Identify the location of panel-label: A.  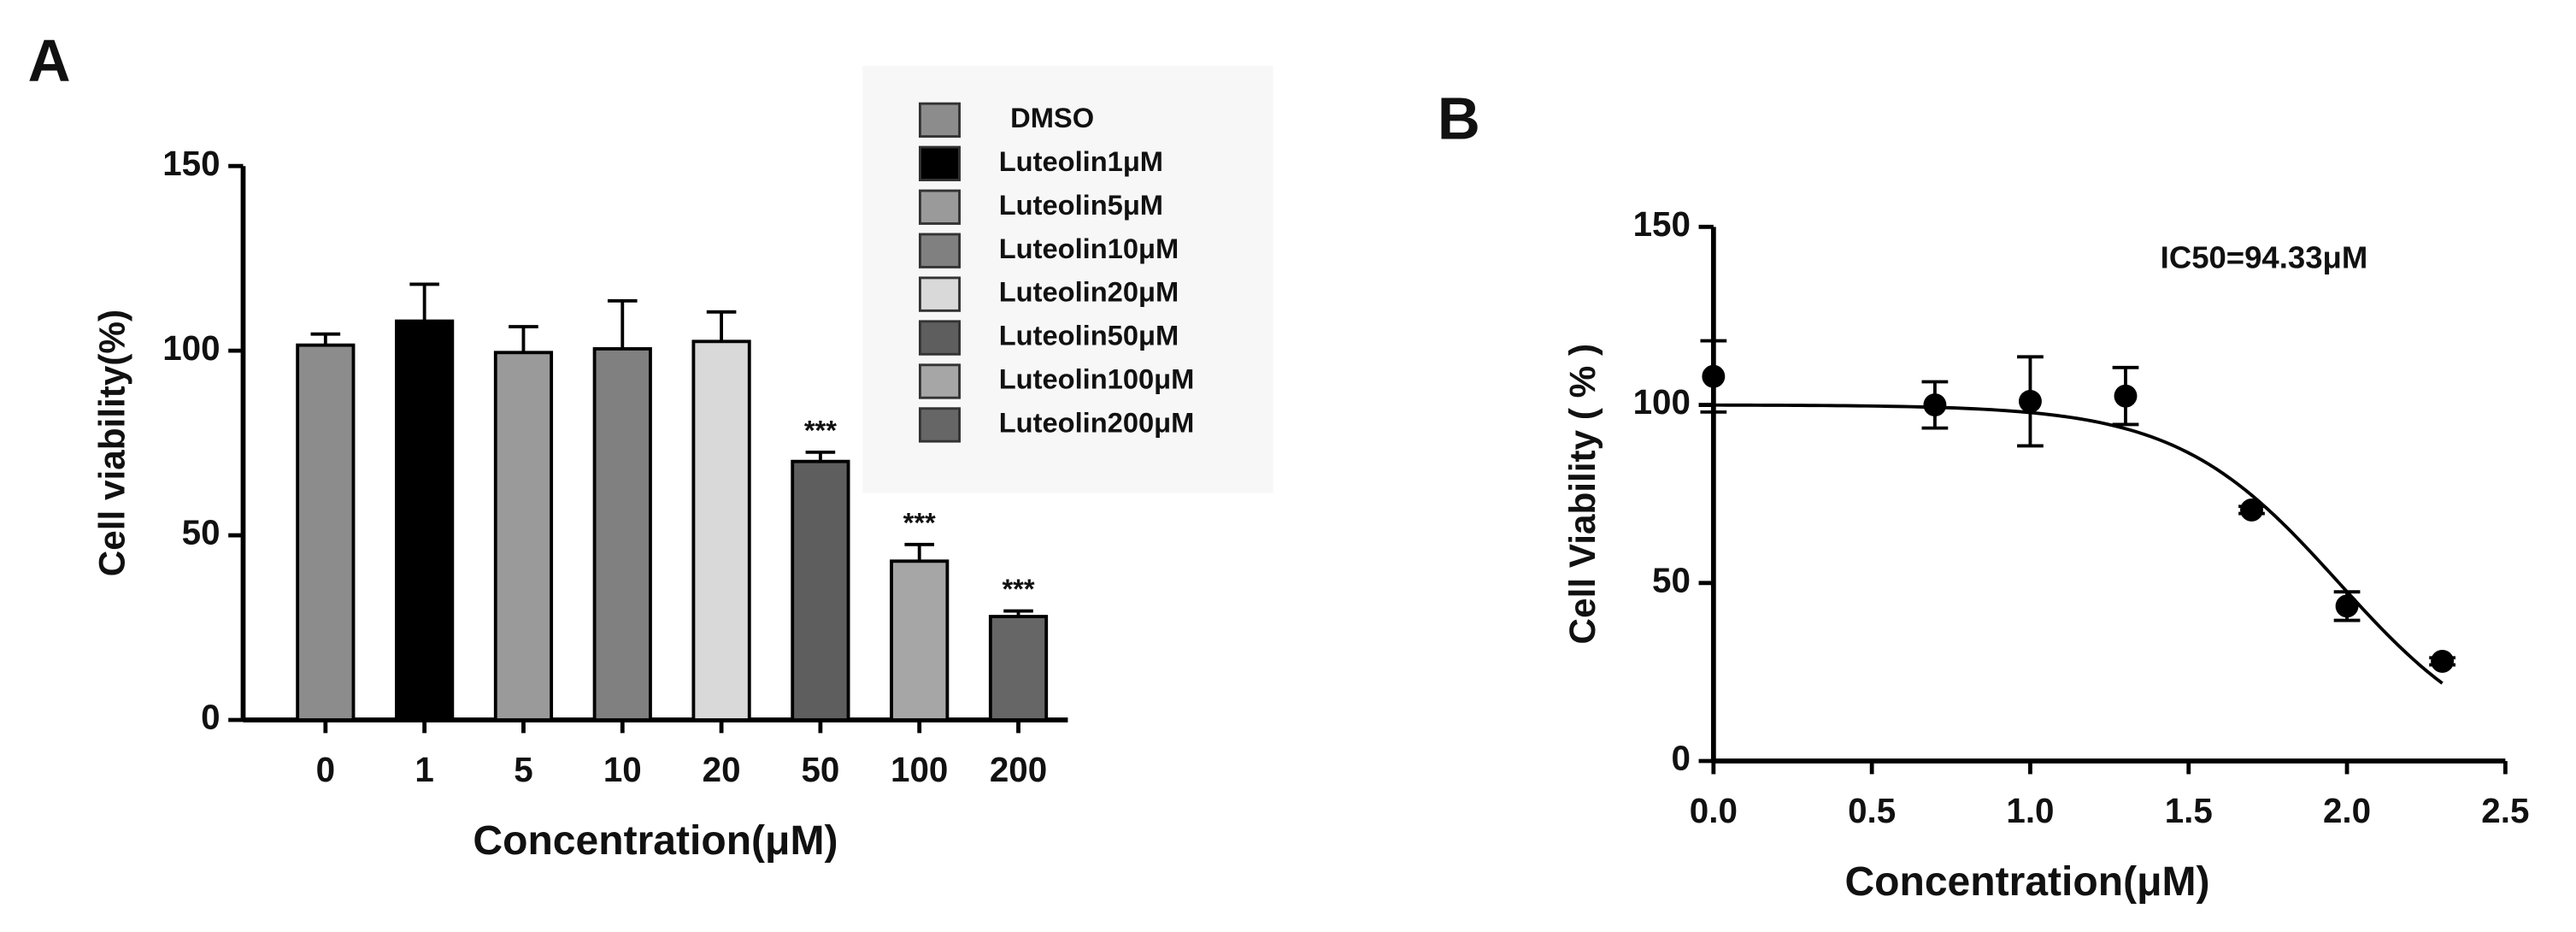
(49, 61).